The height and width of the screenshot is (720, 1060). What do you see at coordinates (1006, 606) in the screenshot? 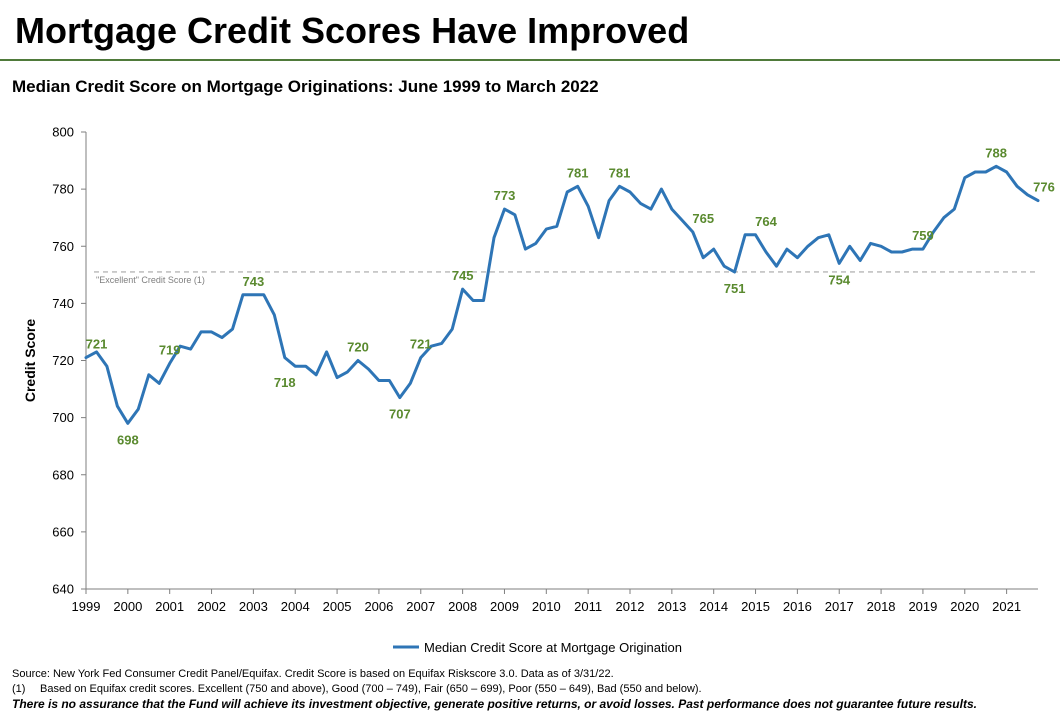
I see `x-tick-label: 2021` at bounding box center [1006, 606].